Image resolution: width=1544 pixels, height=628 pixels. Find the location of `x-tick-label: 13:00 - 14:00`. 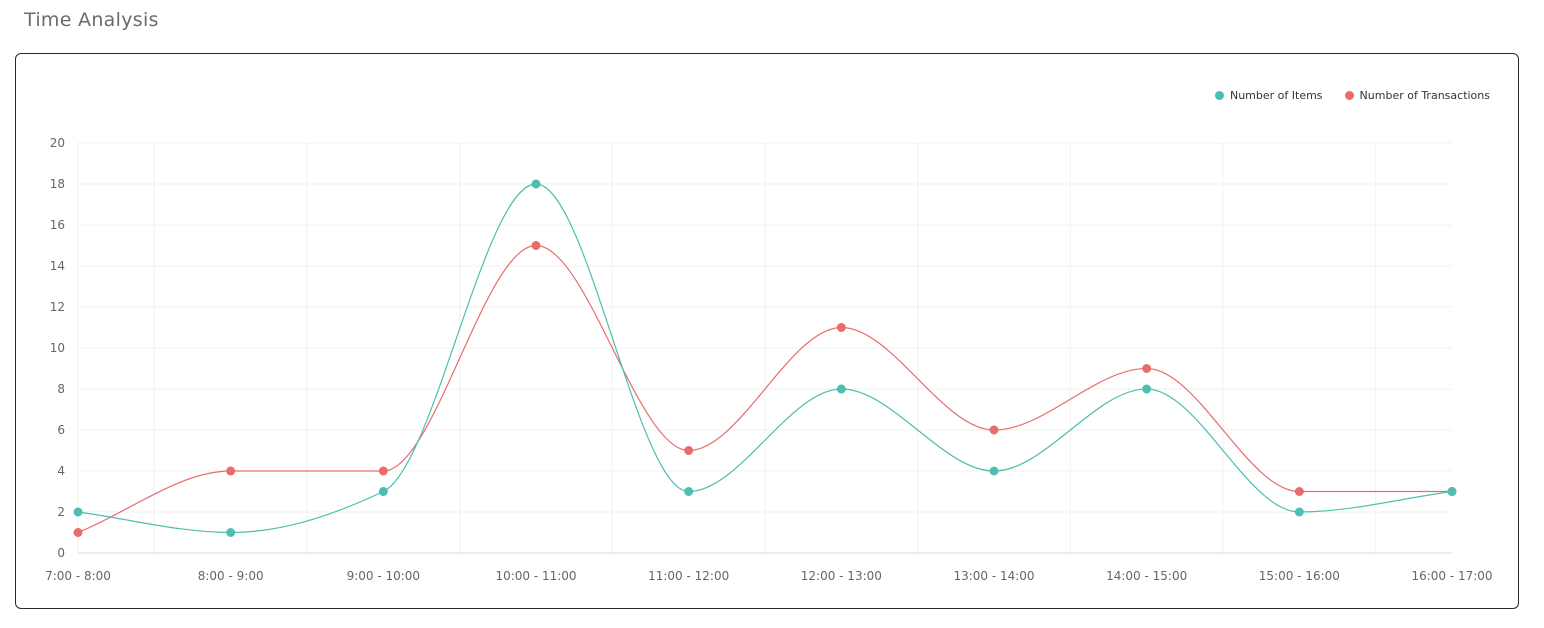

x-tick-label: 13:00 - 14:00 is located at coordinates (993, 576).